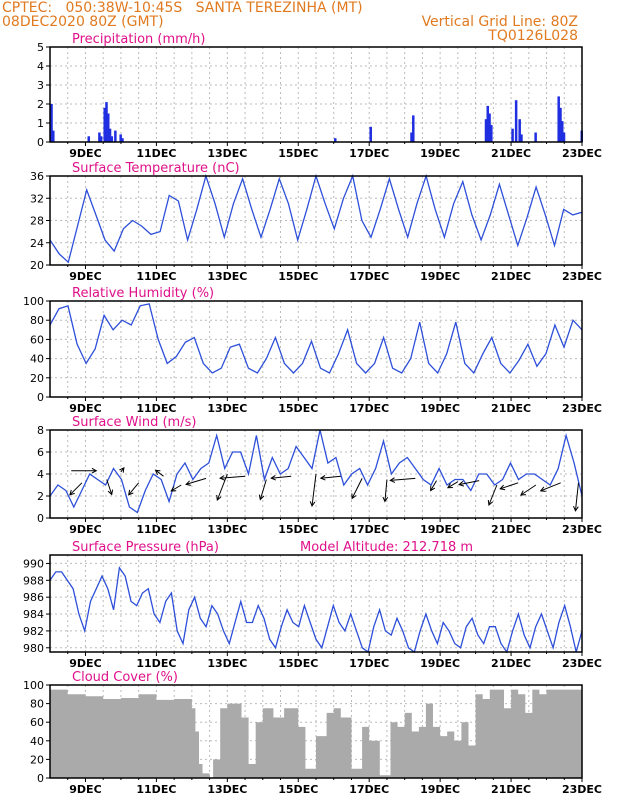 This screenshot has width=618, height=800. I want to click on cloud-xtick-label: 11DEC, so click(156, 789).